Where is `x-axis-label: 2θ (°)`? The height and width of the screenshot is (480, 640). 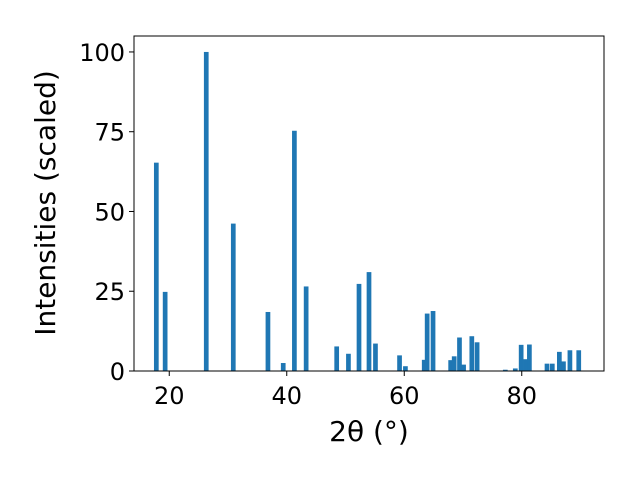 x-axis-label: 2θ (°) is located at coordinates (369, 431).